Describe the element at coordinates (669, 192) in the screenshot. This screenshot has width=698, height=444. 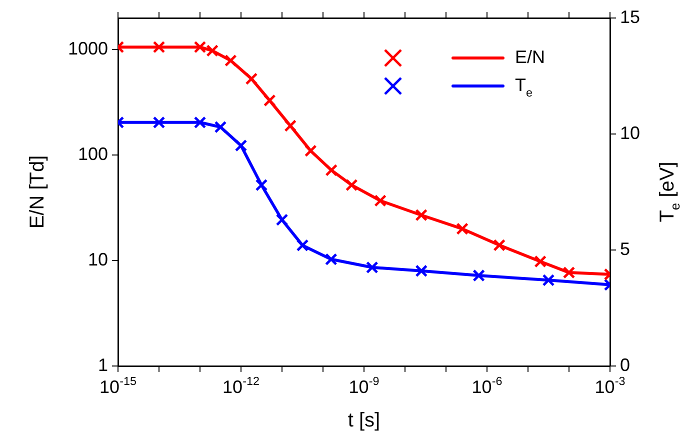
I see `y2-axis-title: Te [eV]` at that location.